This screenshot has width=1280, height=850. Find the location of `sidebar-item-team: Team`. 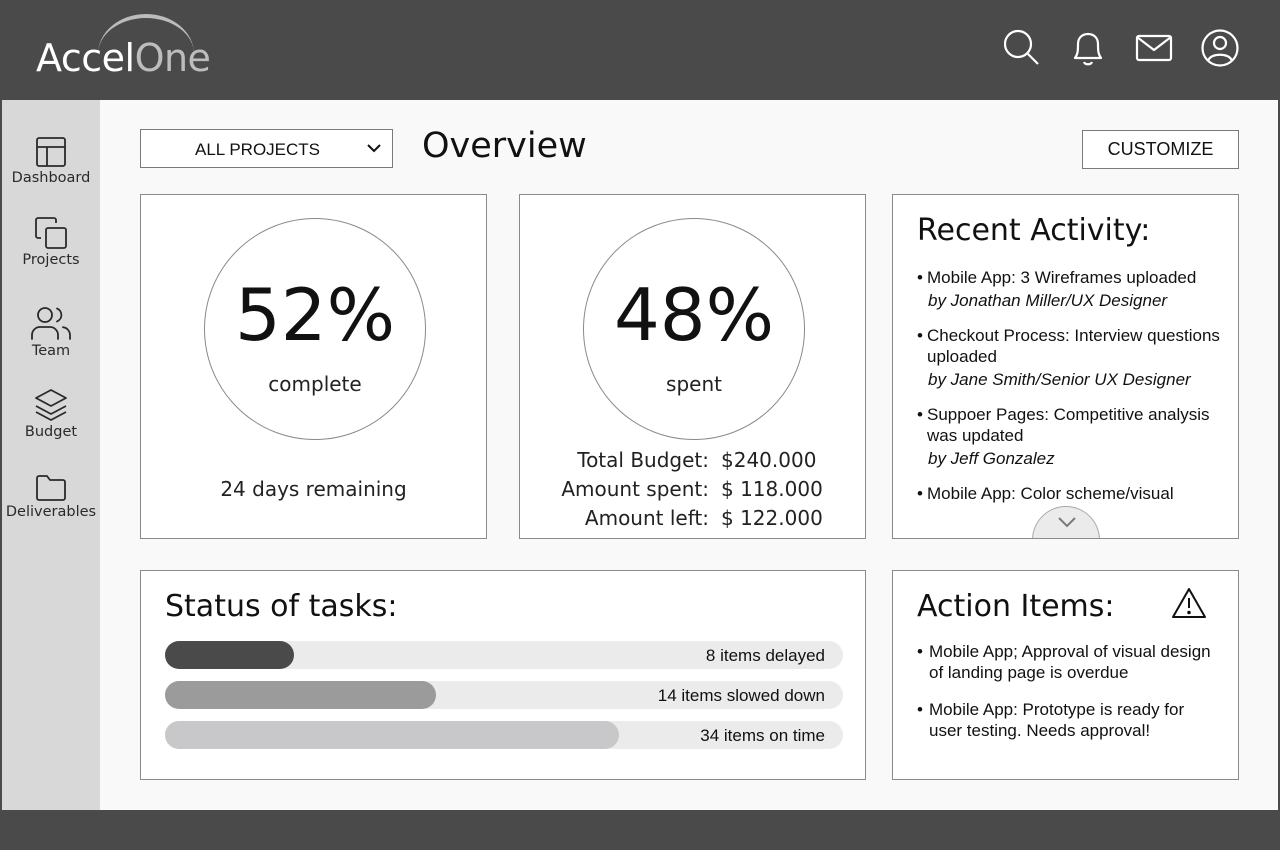

sidebar-item-team: Team is located at coordinates (51, 332).